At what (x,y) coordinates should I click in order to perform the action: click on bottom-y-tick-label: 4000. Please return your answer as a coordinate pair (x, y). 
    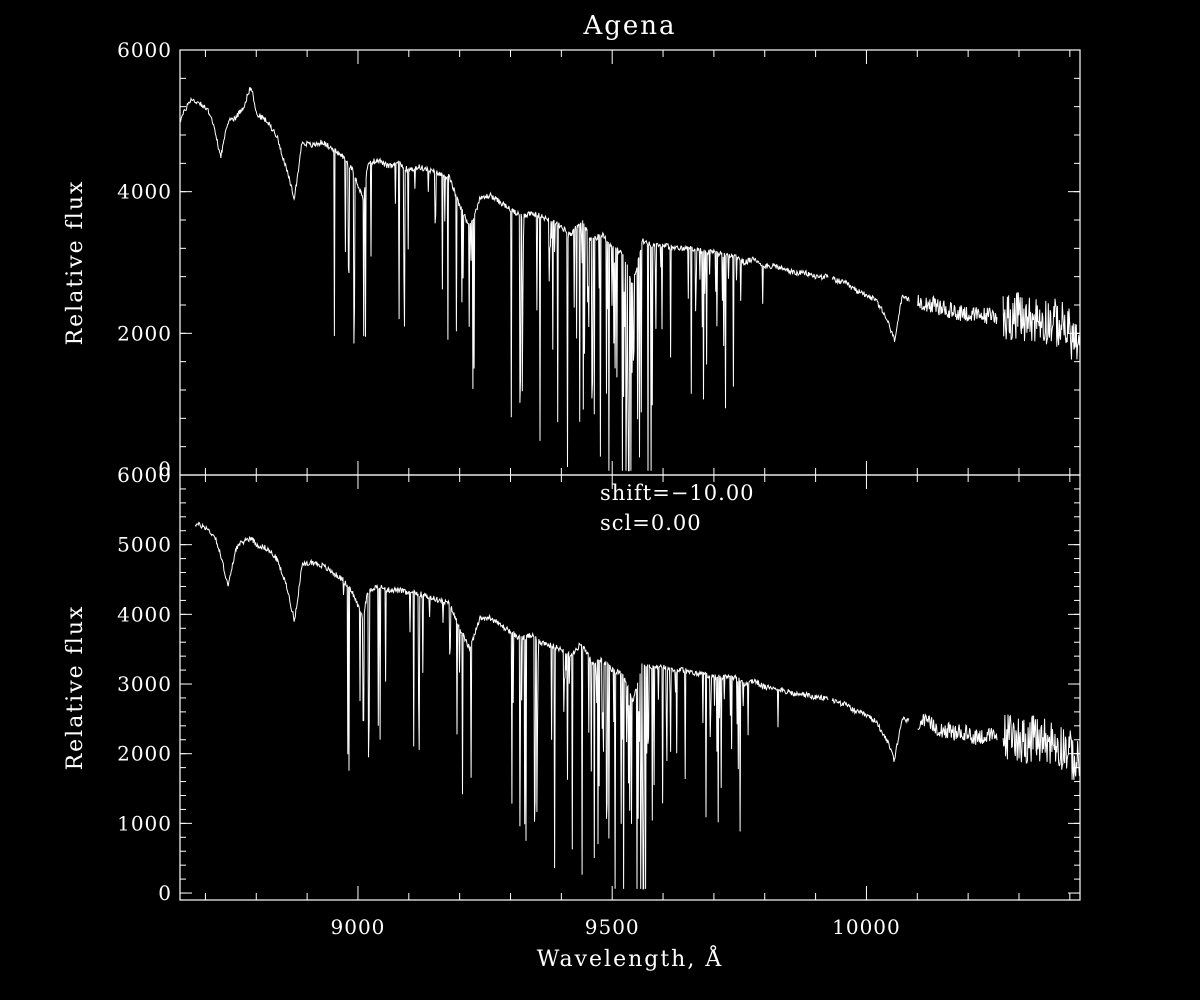
    Looking at the image, I should click on (144, 614).